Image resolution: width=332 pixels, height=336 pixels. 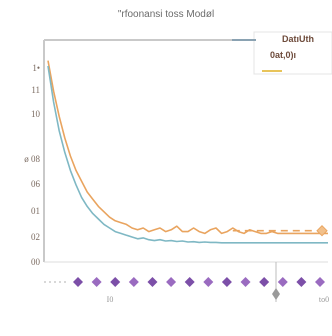 What do you see at coordinates (324, 299) in the screenshot?
I see `x-tick-label: to0` at bounding box center [324, 299].